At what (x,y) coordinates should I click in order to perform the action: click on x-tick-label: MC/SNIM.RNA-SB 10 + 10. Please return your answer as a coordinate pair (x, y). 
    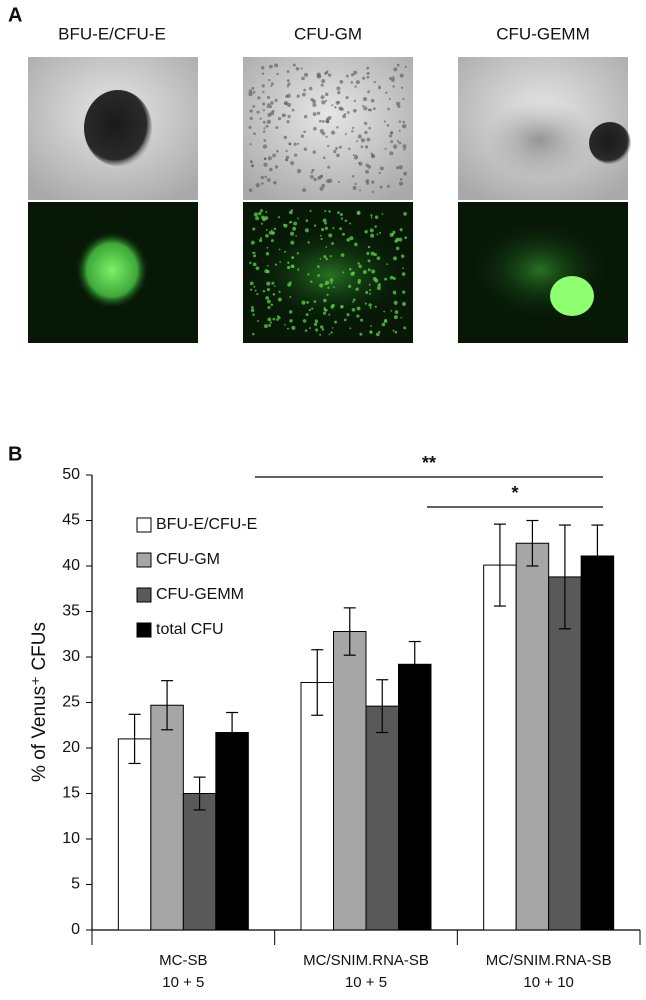
    Looking at the image, I should click on (548, 971).